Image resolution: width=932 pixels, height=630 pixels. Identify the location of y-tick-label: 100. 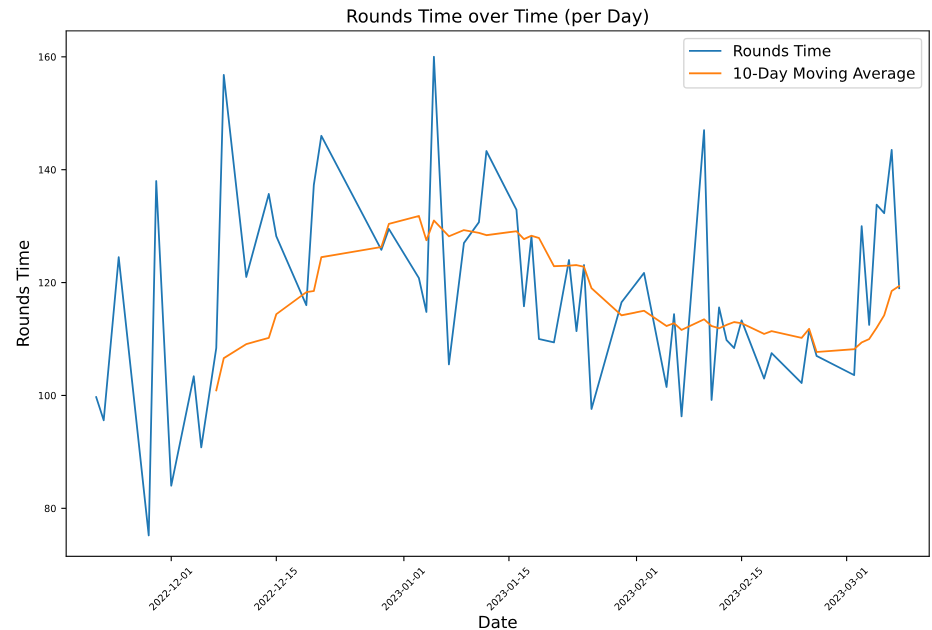
(47, 396).